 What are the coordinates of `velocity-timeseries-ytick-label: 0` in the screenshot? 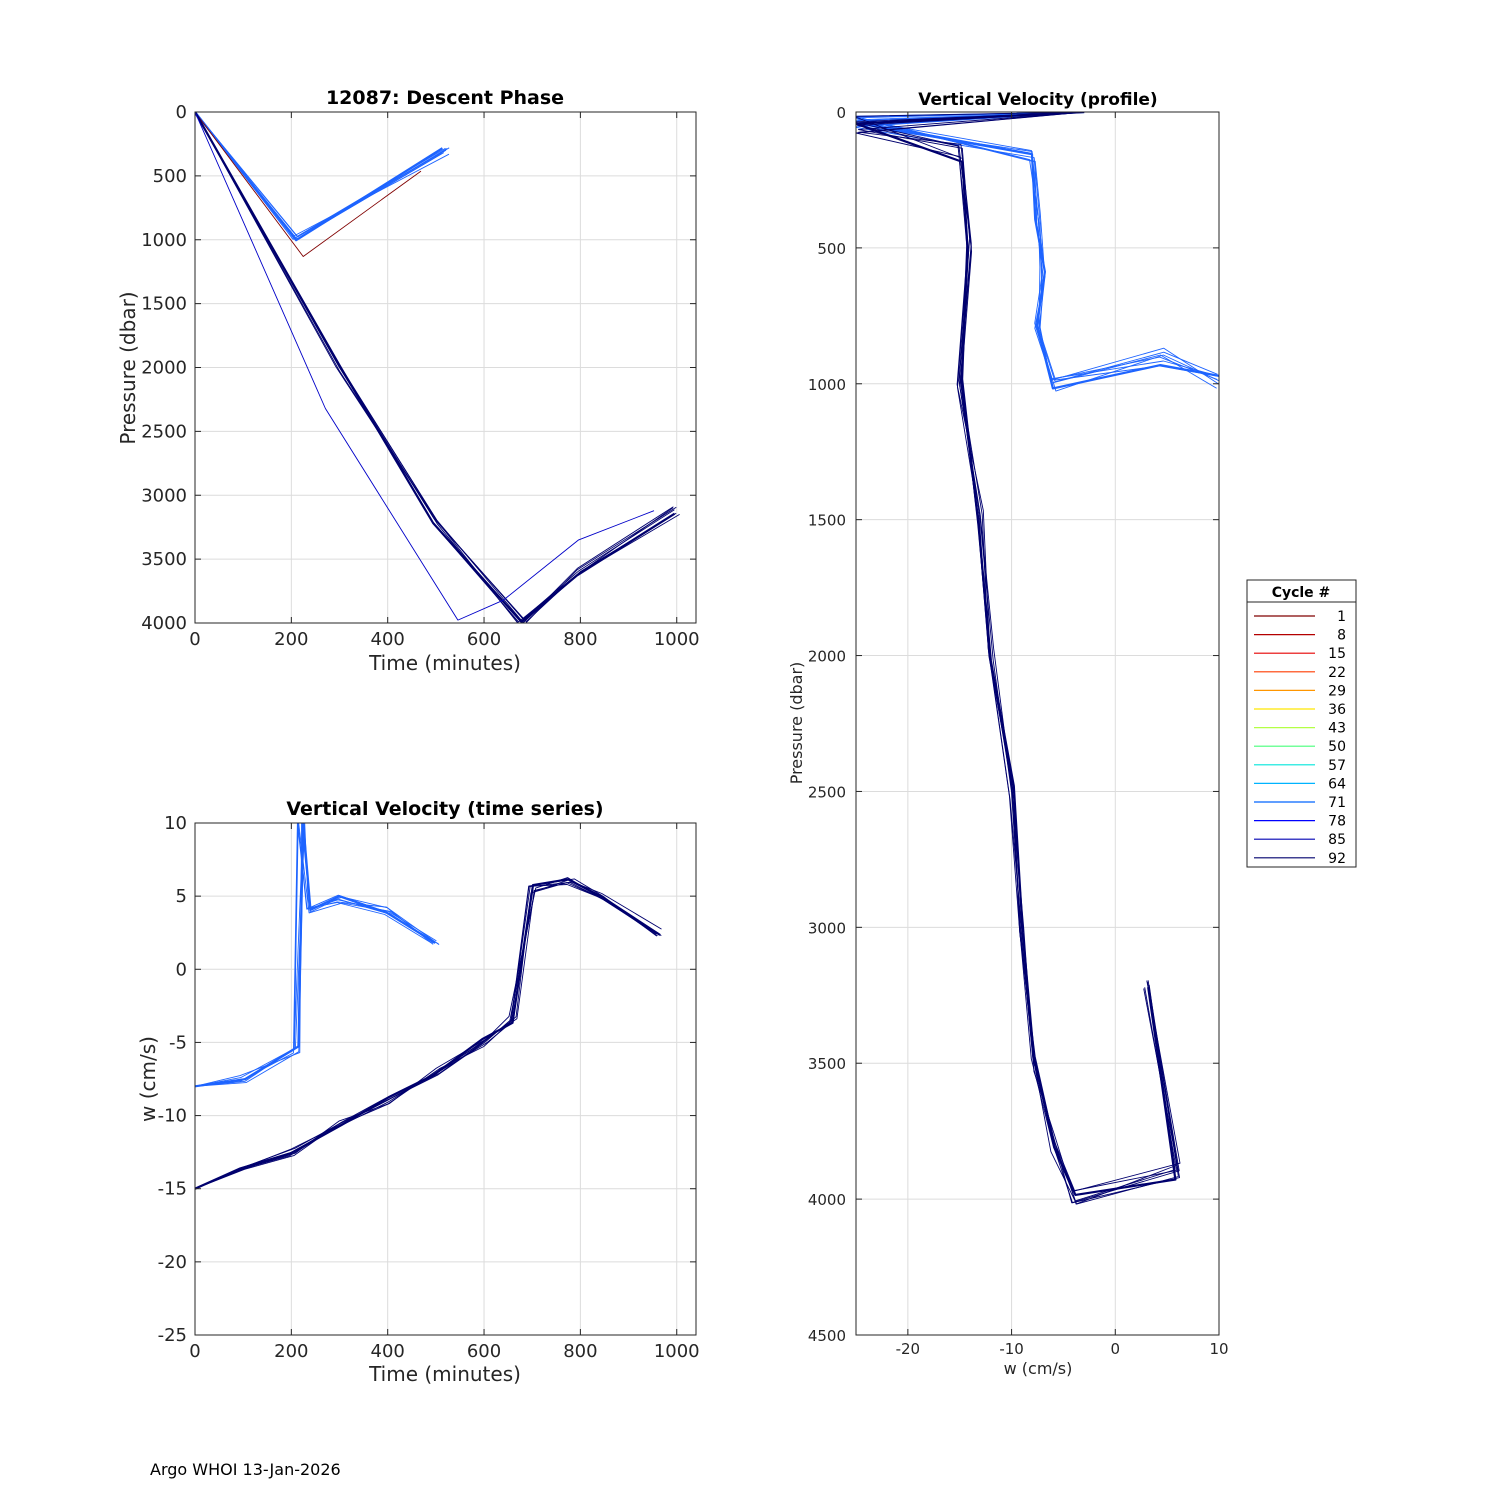 It's located at (181, 969).